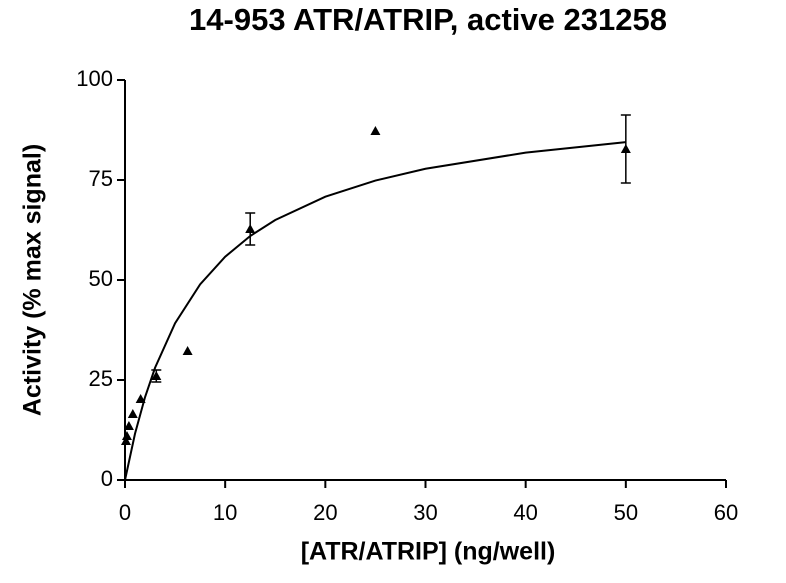 The image size is (786, 583). I want to click on x-tick-label: 40, so click(525, 512).